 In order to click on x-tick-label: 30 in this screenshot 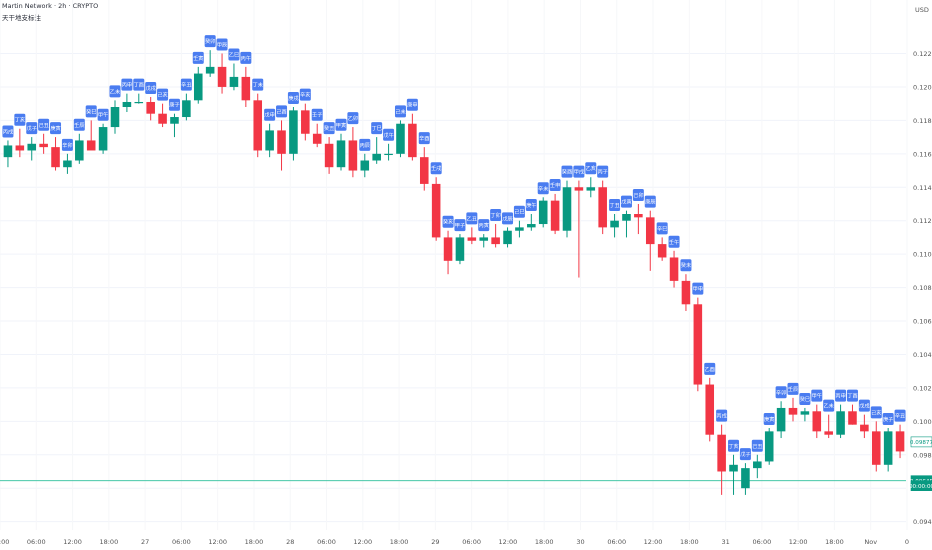, I will do `click(580, 542)`.